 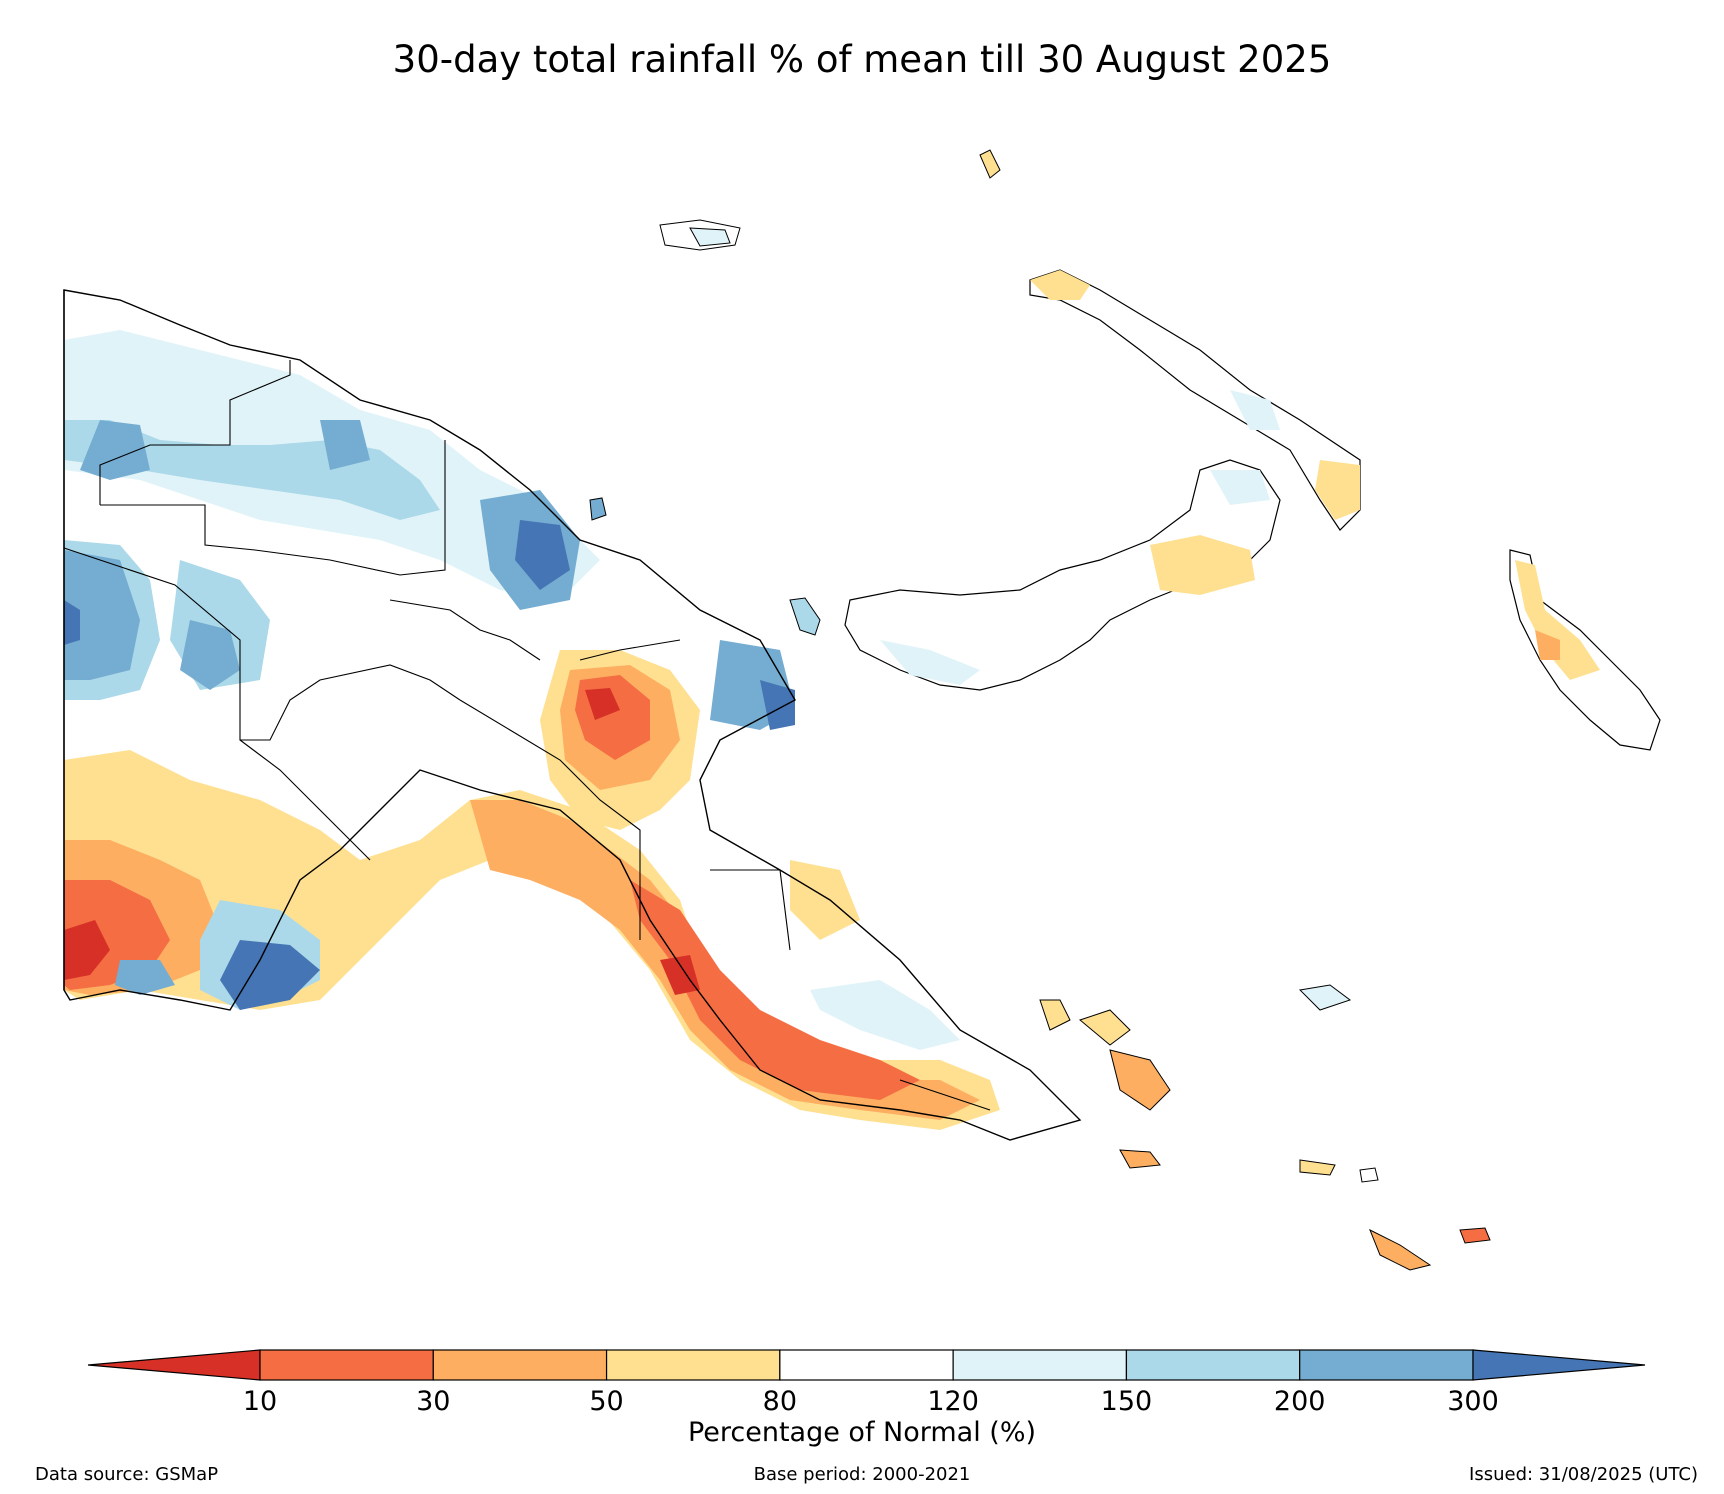 I want to click on data-source: Data source: GSMaP, so click(x=127, y=1474).